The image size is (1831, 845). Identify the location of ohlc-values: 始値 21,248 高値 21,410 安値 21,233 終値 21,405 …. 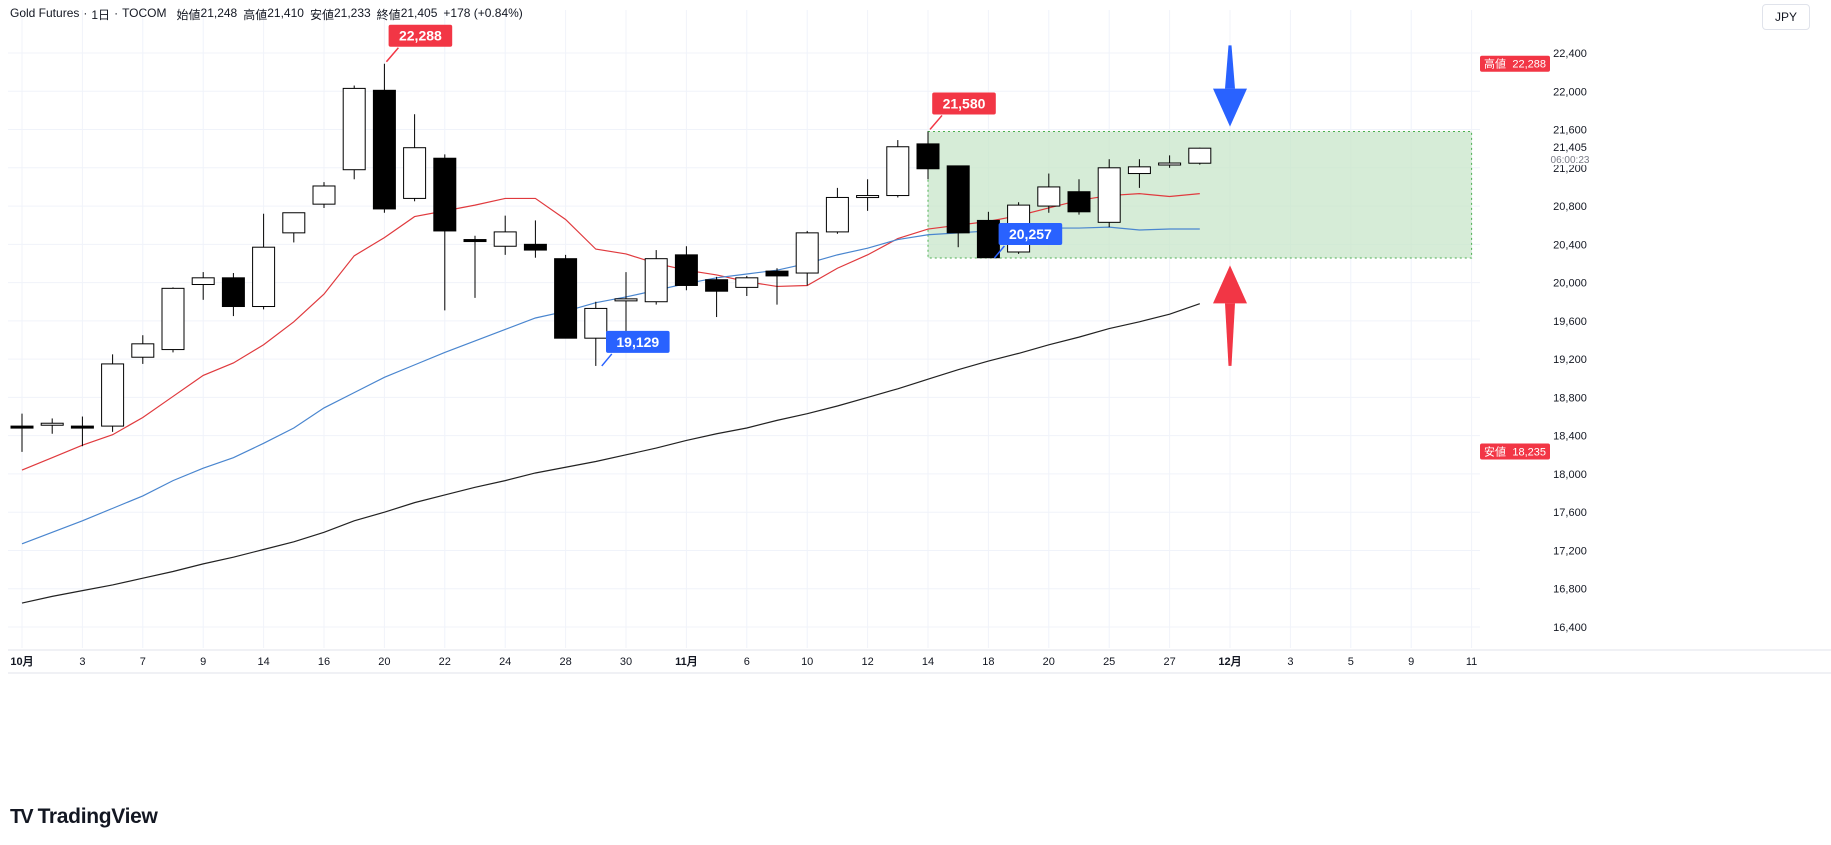
(350, 14).